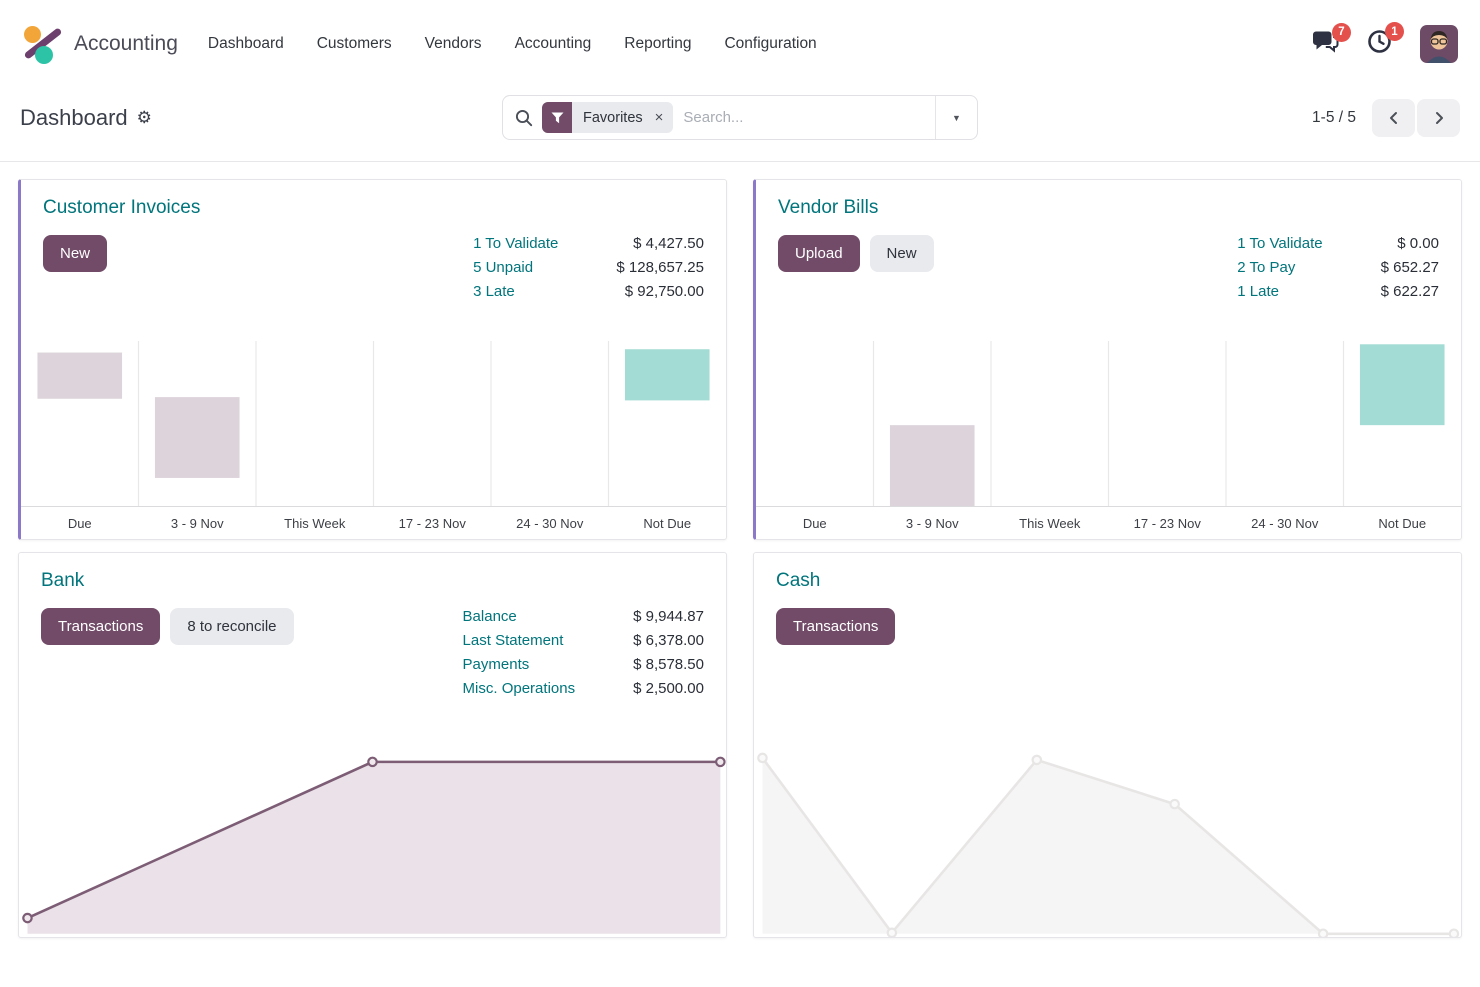  What do you see at coordinates (1439, 44) in the screenshot?
I see `user-avatar` at bounding box center [1439, 44].